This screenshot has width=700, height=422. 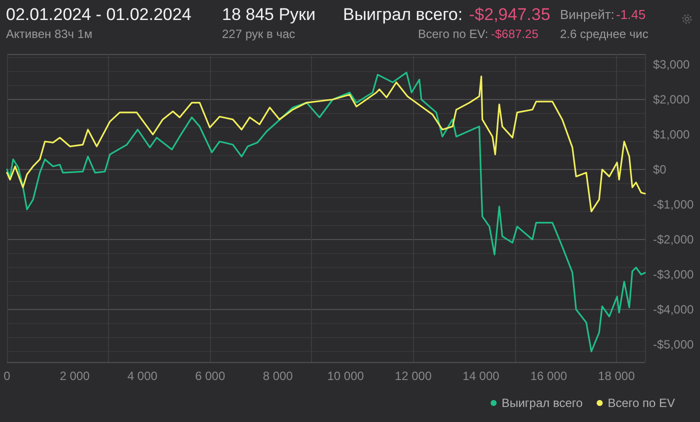 I want to click on y-tick-label: -$4,000, so click(x=673, y=309).